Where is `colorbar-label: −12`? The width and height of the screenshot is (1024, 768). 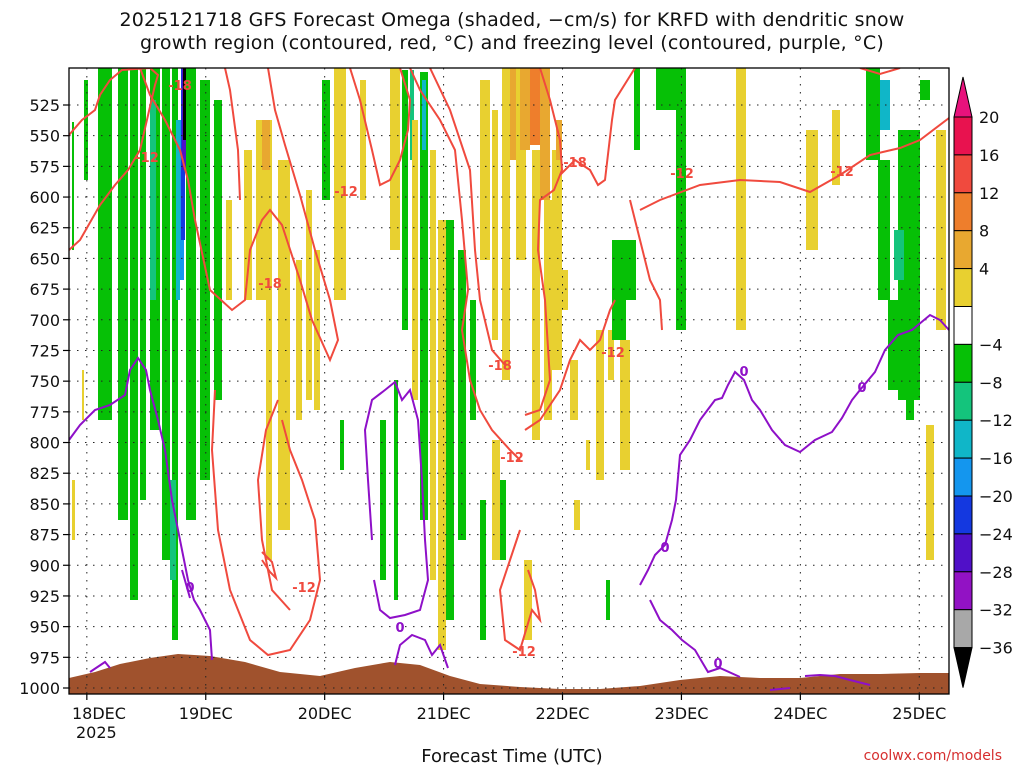 colorbar-label: −12 is located at coordinates (996, 420).